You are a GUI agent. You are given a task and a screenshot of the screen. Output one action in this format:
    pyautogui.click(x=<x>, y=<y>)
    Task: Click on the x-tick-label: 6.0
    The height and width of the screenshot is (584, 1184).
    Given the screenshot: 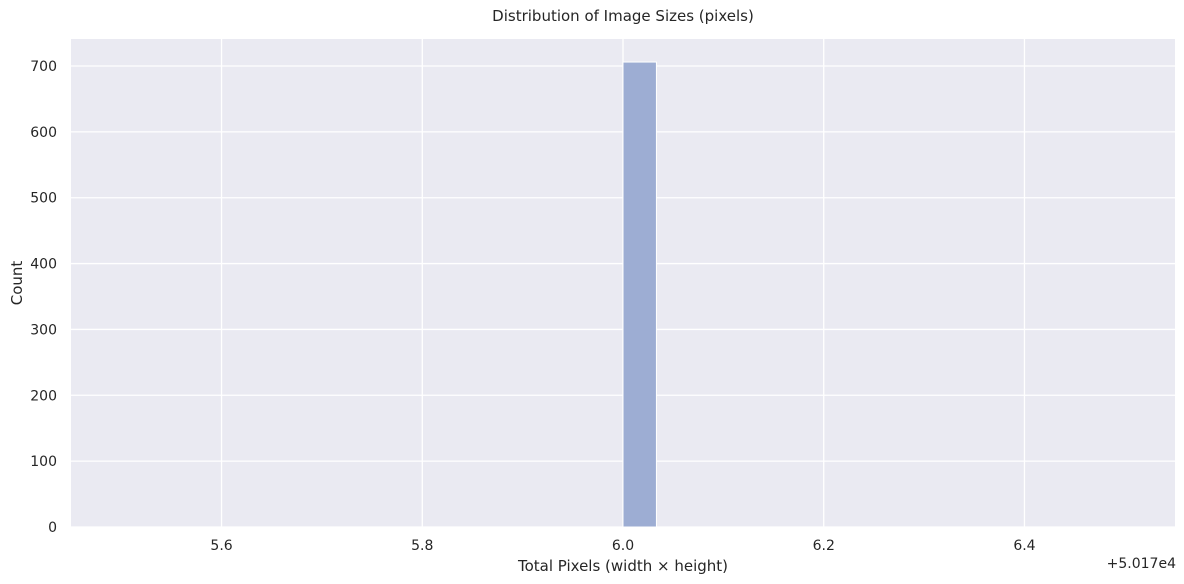 What is the action you would take?
    pyautogui.click(x=623, y=546)
    